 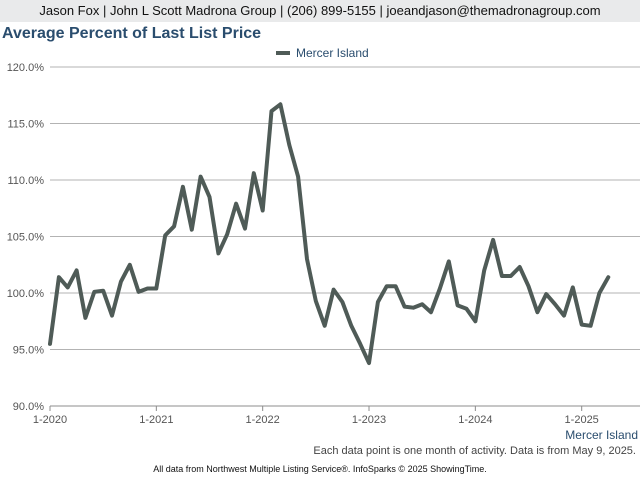 I want to click on x-tick-label: 1-2020, so click(x=50, y=420).